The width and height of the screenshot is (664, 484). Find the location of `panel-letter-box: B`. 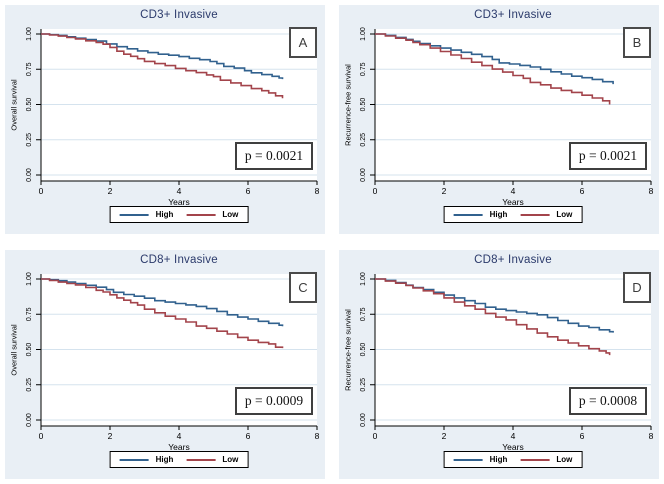

panel-letter-box: B is located at coordinates (637, 42).